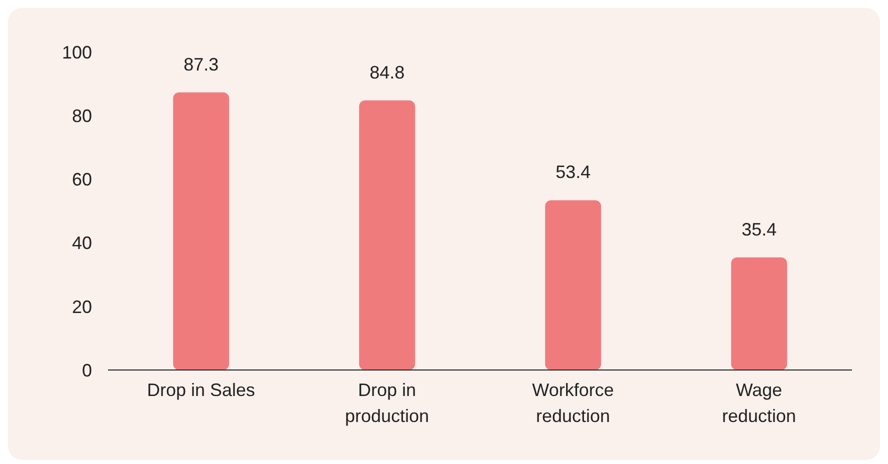 The height and width of the screenshot is (464, 888). I want to click on y-tick-label: 40, so click(82, 243).